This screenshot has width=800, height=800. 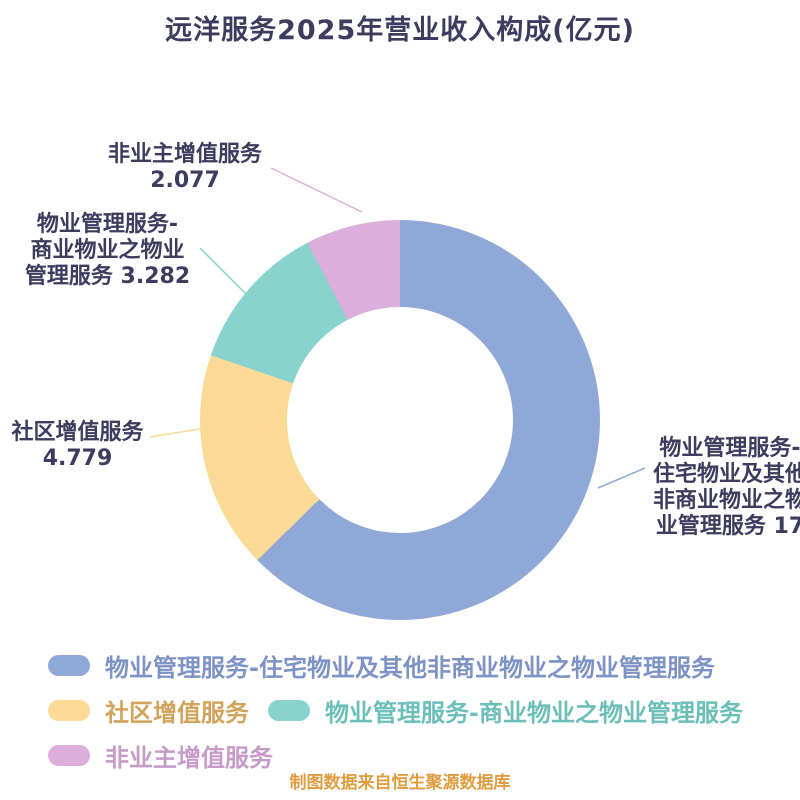 I want to click on legend-item-community-value-added-services: 社区增值服务, so click(x=148, y=710).